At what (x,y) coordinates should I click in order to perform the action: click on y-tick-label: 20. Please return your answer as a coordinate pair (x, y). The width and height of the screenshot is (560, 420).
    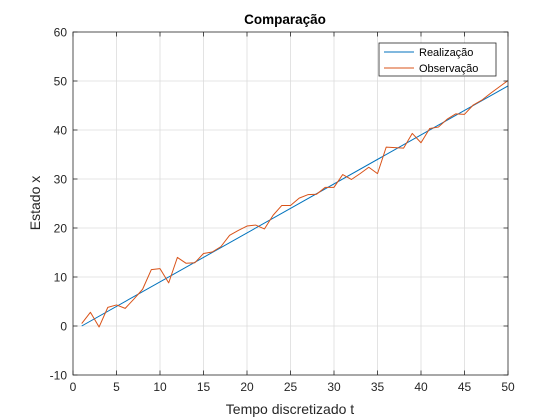
    Looking at the image, I should click on (61, 229).